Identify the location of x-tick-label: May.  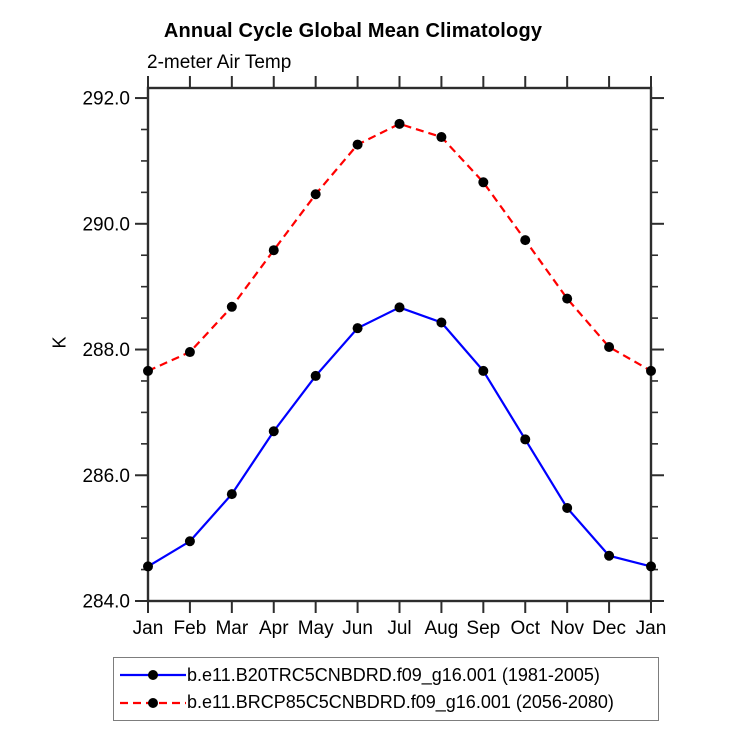
(316, 628).